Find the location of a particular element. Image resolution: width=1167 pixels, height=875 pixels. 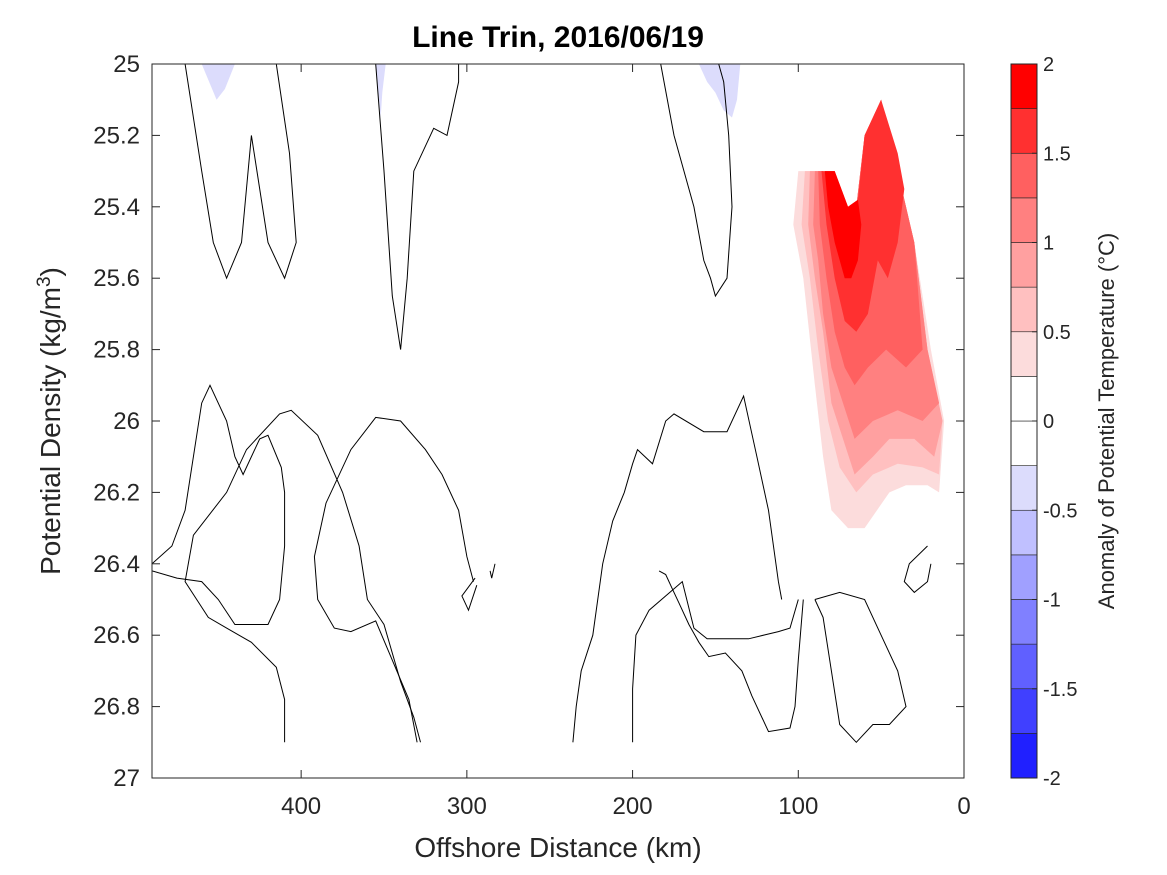

y-tick-label-5: 26 is located at coordinates (126, 421).